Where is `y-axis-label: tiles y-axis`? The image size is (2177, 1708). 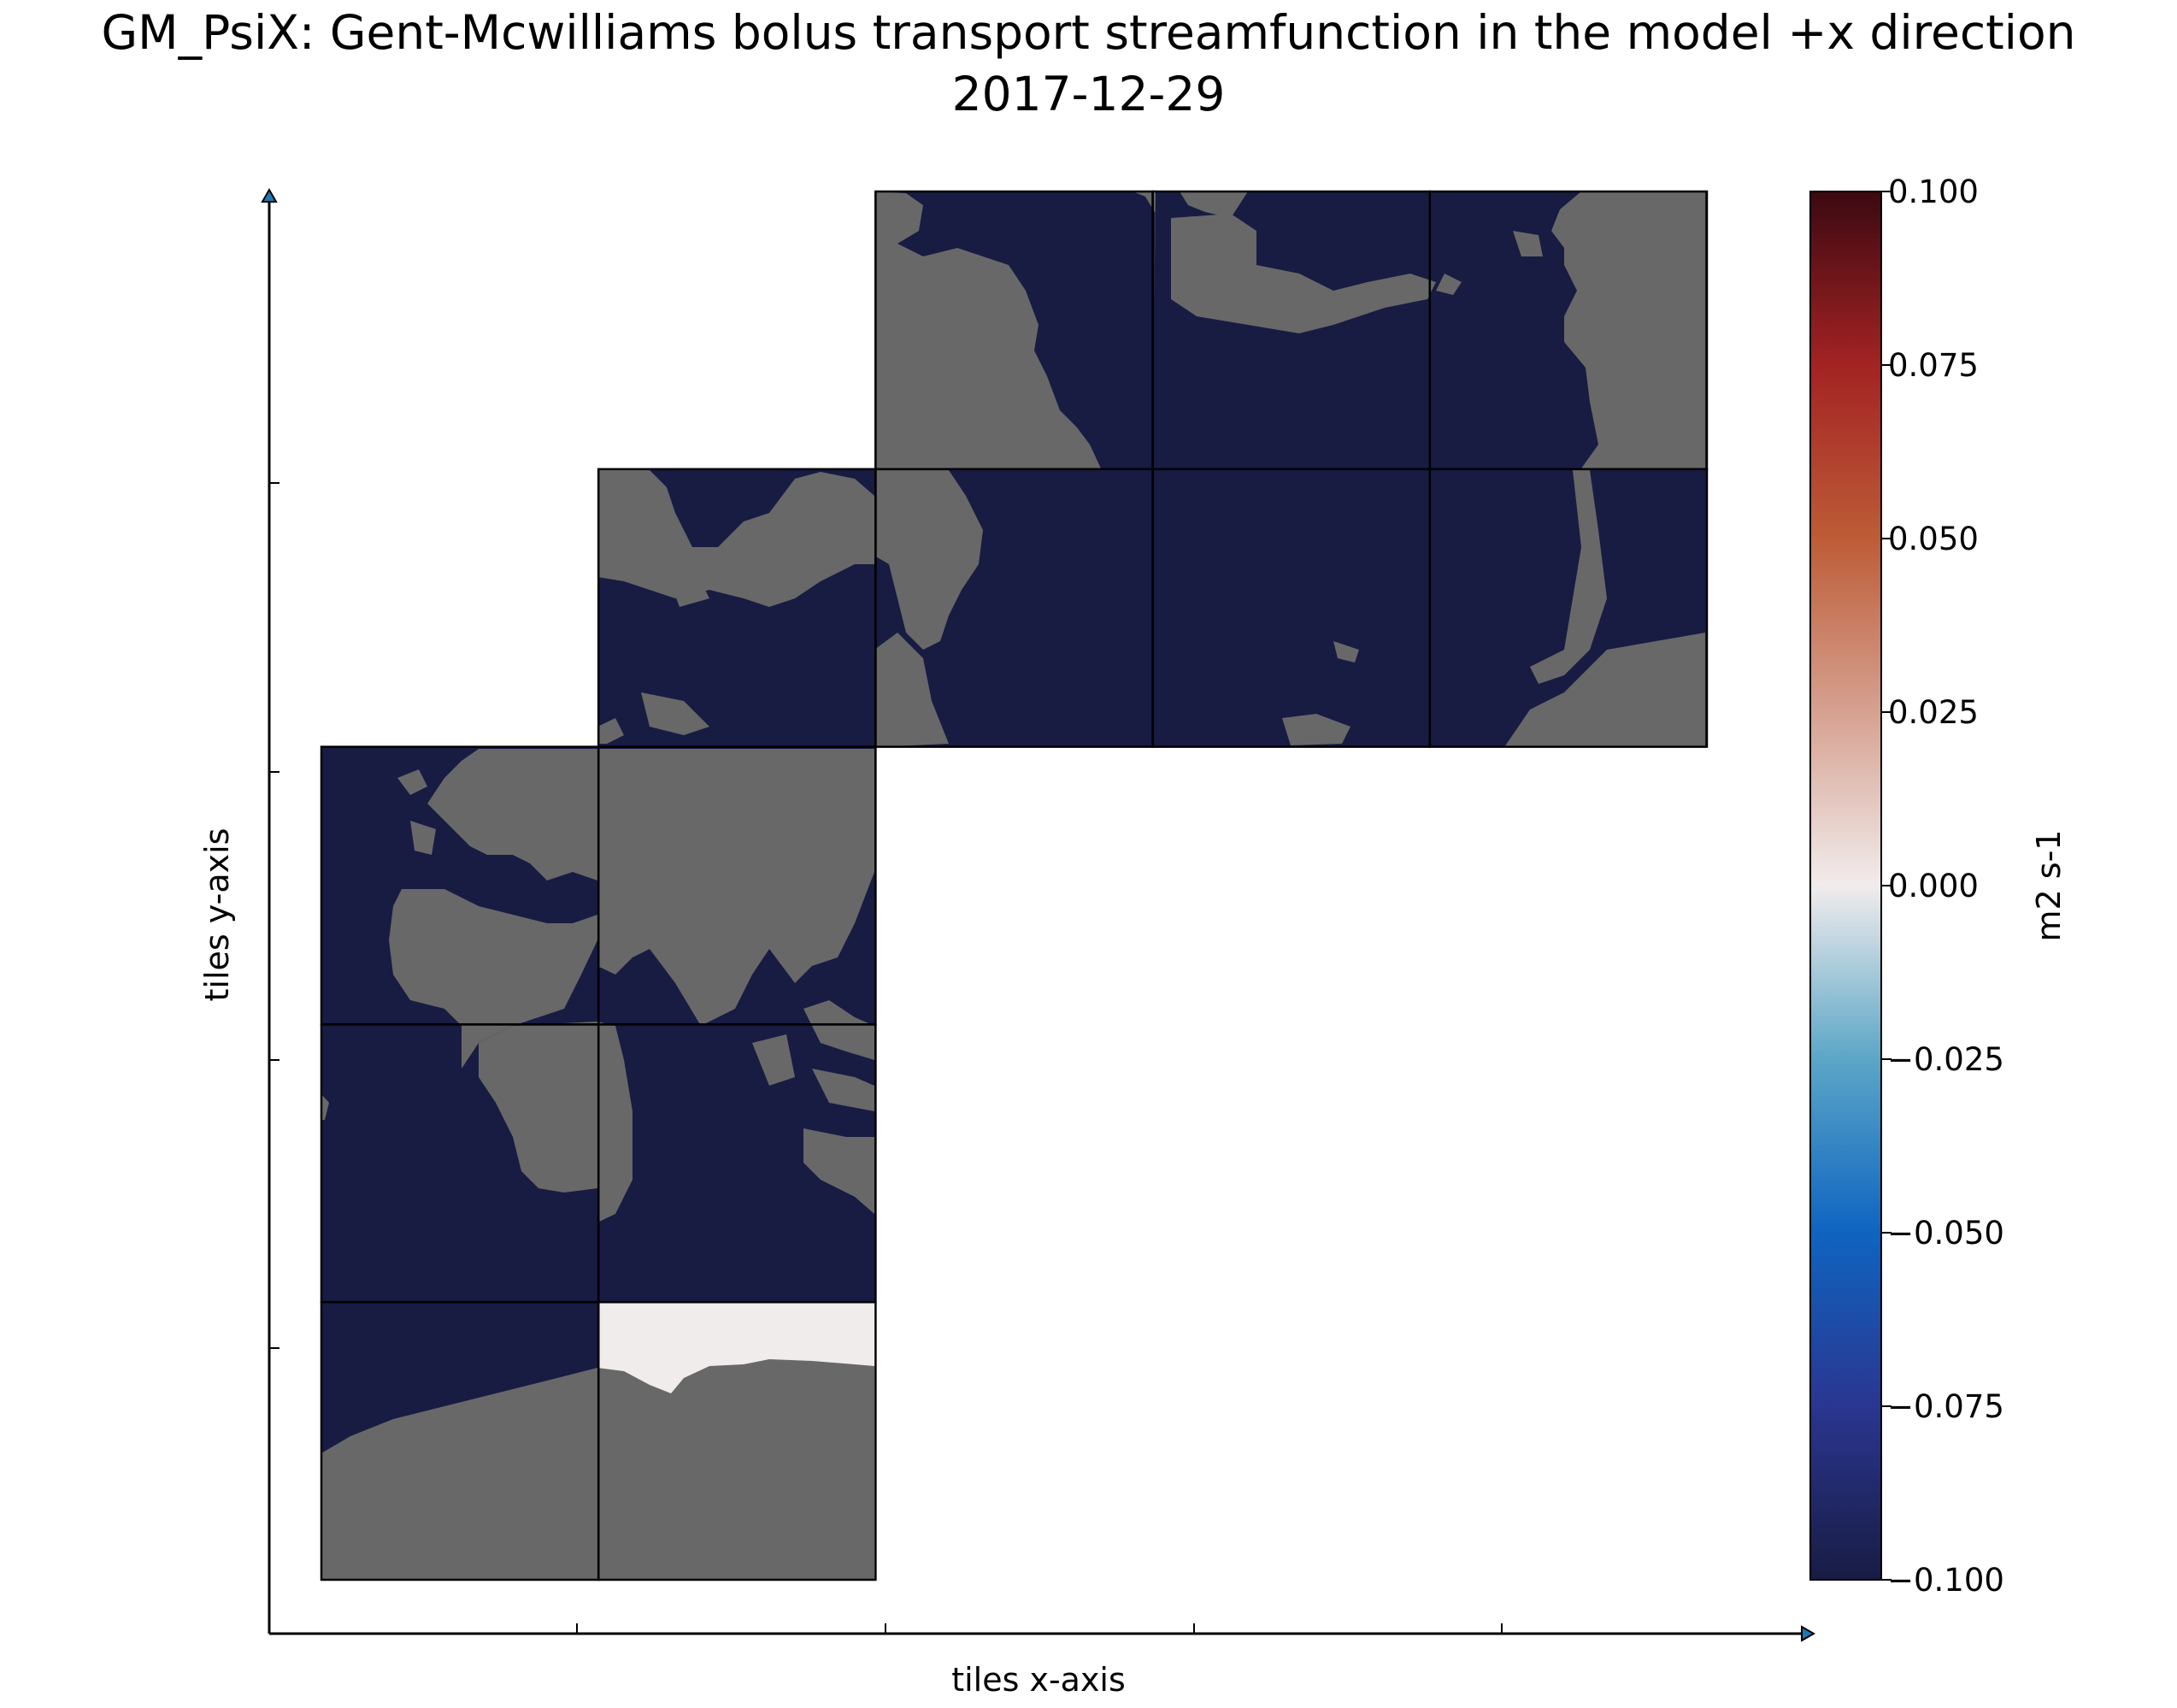
y-axis-label: tiles y-axis is located at coordinates (217, 915).